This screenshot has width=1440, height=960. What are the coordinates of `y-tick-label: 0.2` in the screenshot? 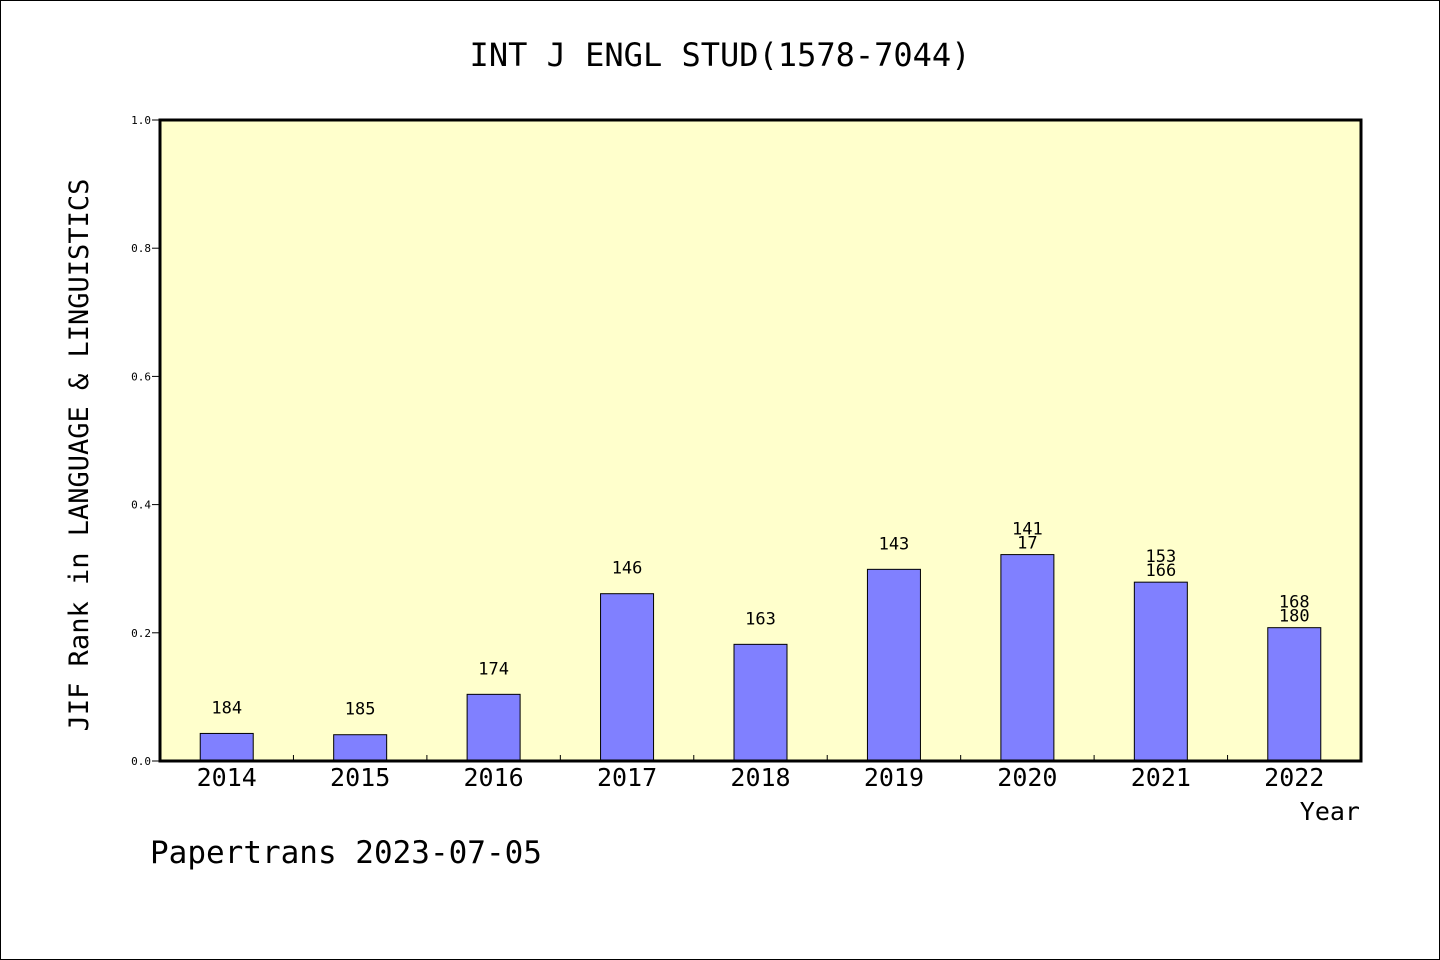 It's located at (141, 633).